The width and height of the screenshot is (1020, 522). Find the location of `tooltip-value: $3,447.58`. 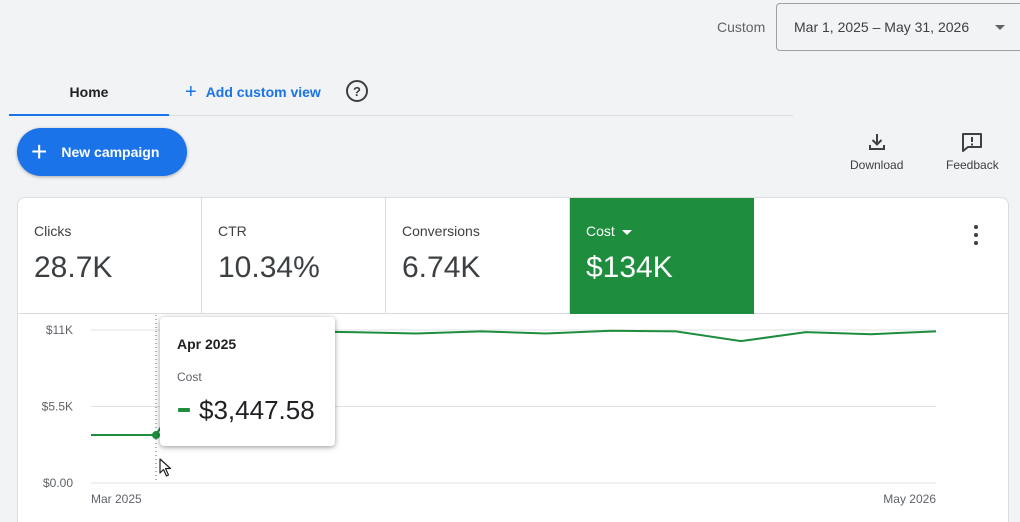

tooltip-value: $3,447.58 is located at coordinates (257, 410).